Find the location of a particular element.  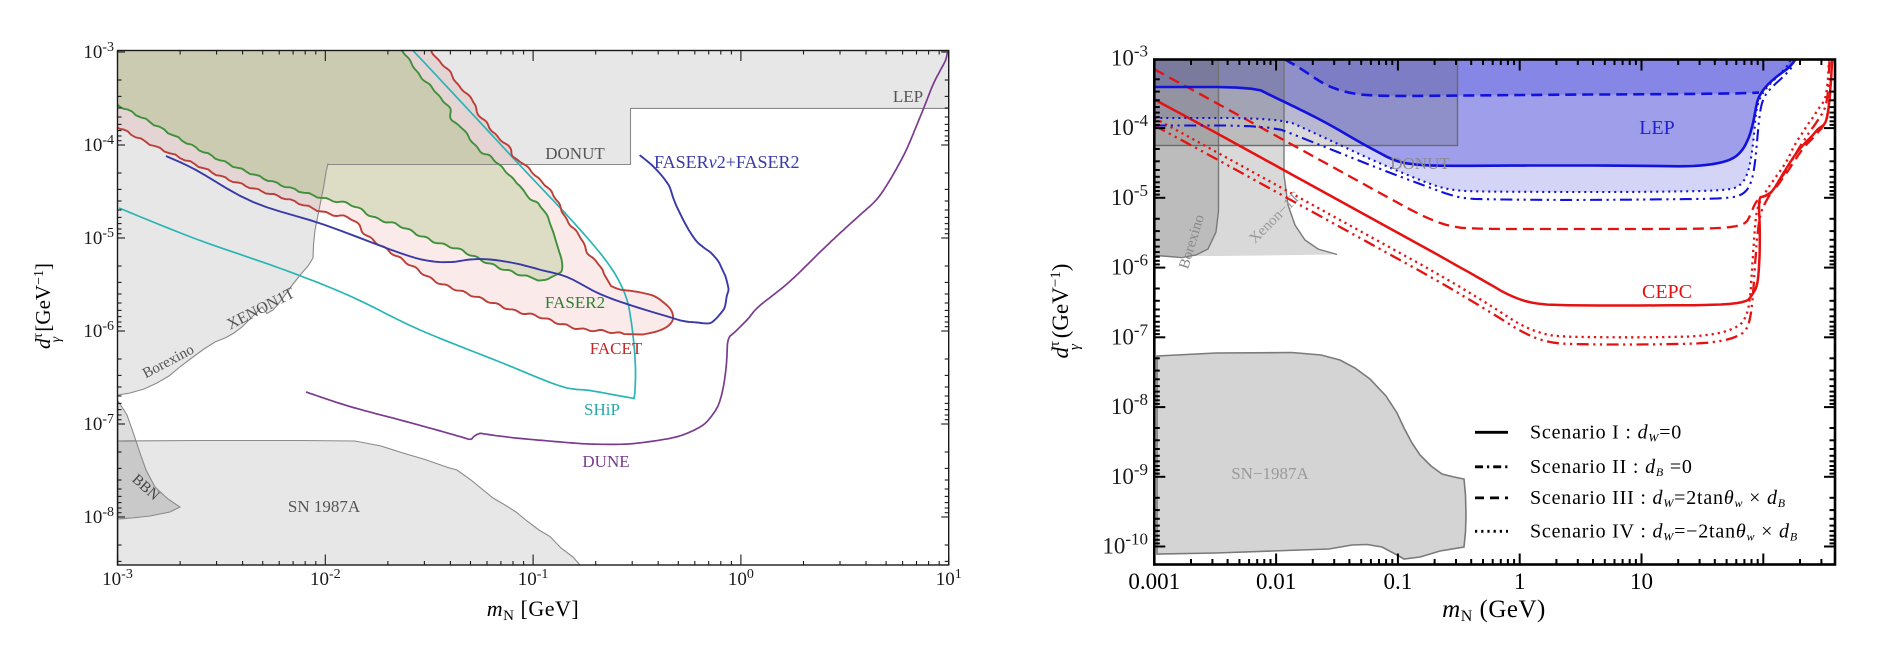

svg-text: CEPC is located at coordinates (1667, 292).